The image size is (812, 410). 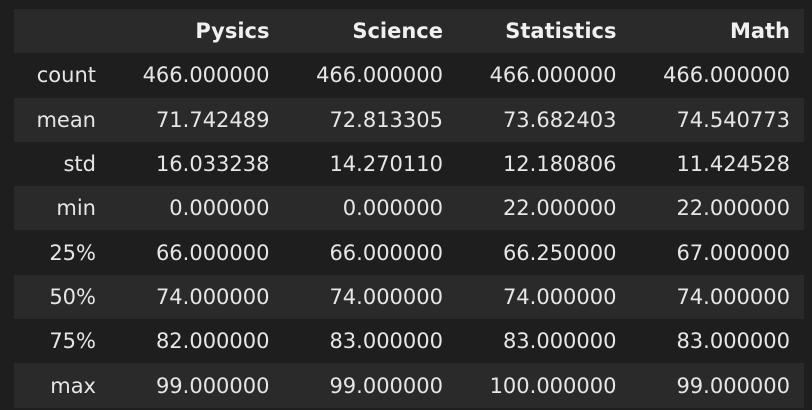 I want to click on table-header-row: Pysics Science Statistics Math, so click(x=409, y=31).